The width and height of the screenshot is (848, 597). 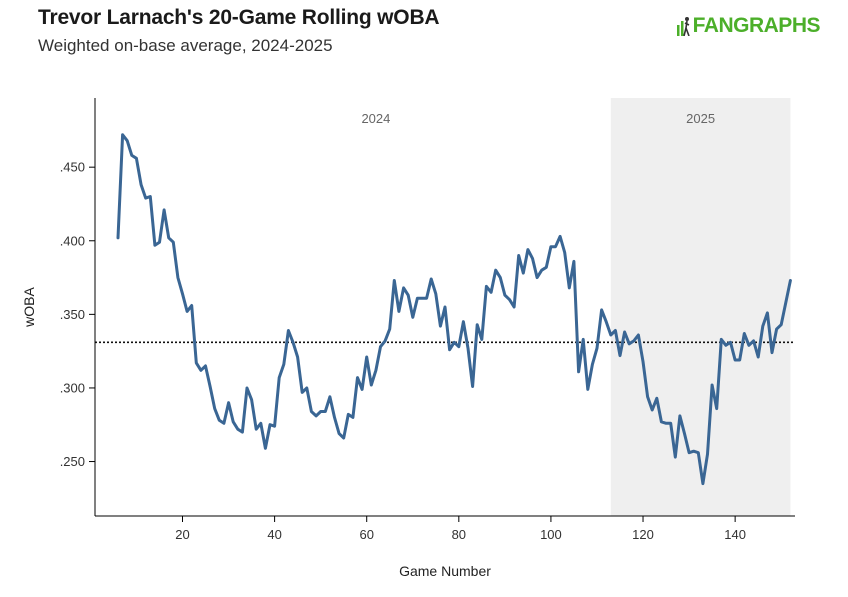 What do you see at coordinates (643, 534) in the screenshot?
I see `x-tick-label: 120` at bounding box center [643, 534].